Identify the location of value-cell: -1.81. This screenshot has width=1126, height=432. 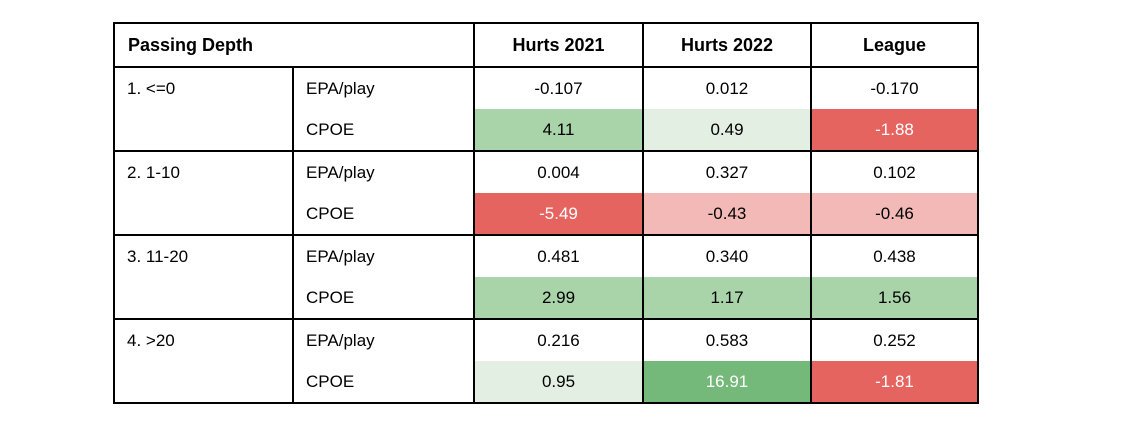
(894, 382).